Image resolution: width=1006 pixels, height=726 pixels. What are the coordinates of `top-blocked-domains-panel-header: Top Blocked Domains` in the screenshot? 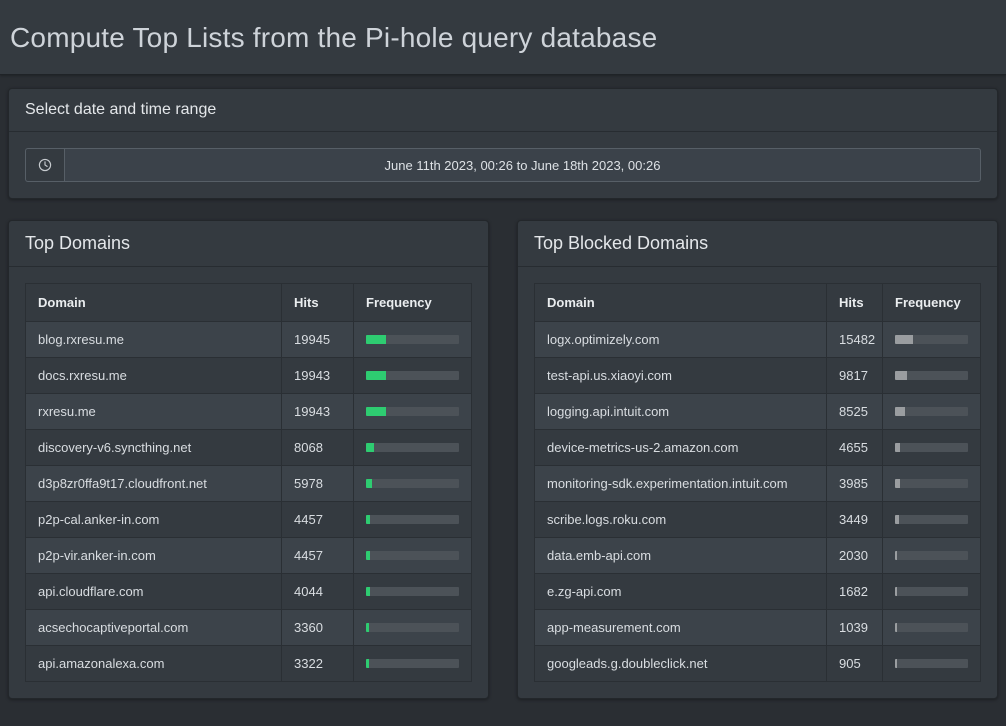 It's located at (757, 244).